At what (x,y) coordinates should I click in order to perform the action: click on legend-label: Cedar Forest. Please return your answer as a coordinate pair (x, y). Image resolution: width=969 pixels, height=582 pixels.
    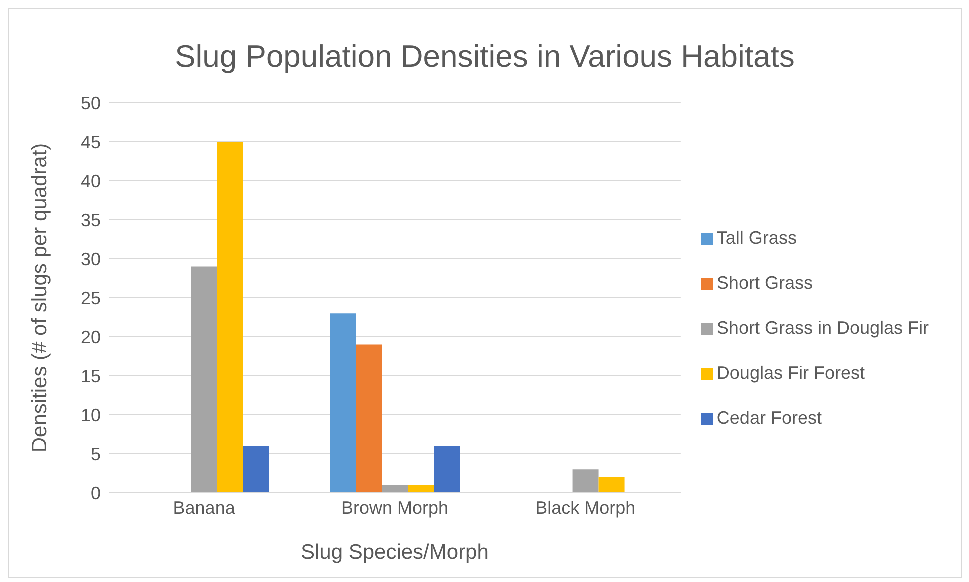
    Looking at the image, I should click on (769, 418).